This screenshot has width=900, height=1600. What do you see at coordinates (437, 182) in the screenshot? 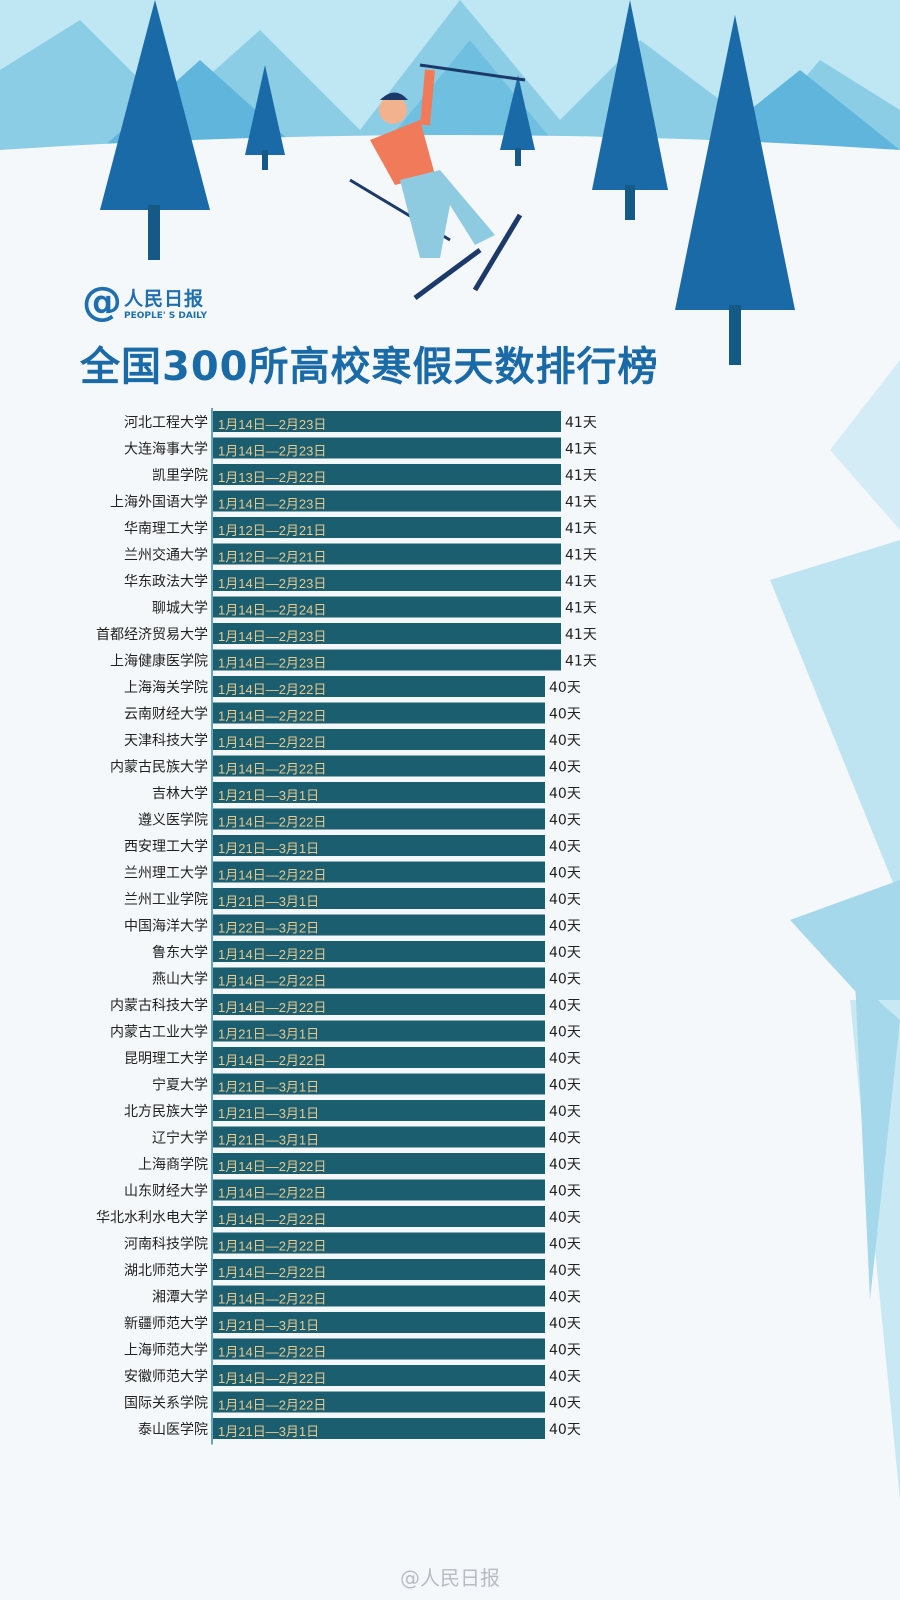
I see `skier-illustration` at bounding box center [437, 182].